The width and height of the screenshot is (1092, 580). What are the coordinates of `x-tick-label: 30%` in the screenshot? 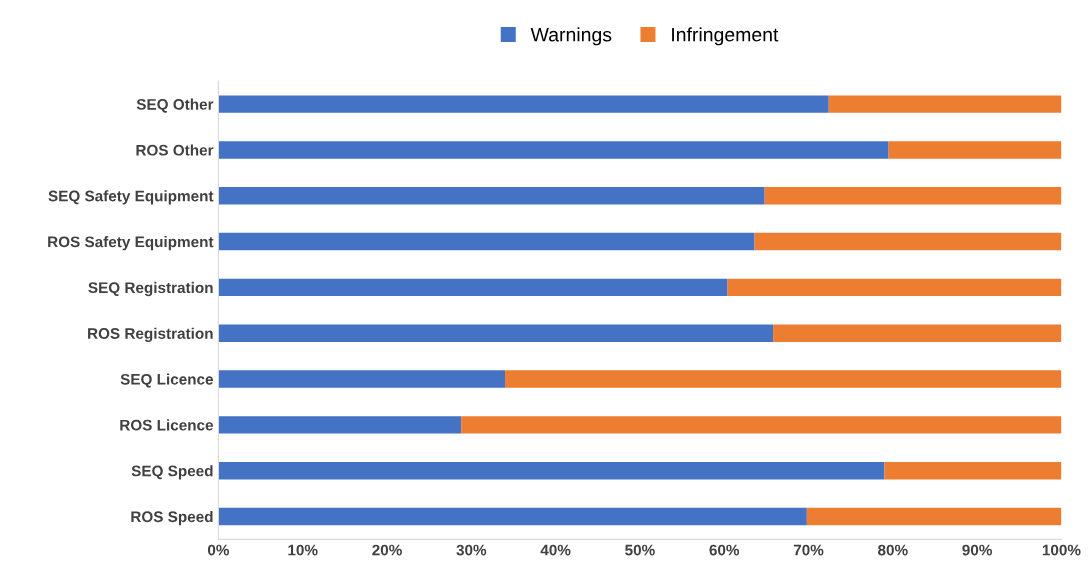 It's located at (471, 550).